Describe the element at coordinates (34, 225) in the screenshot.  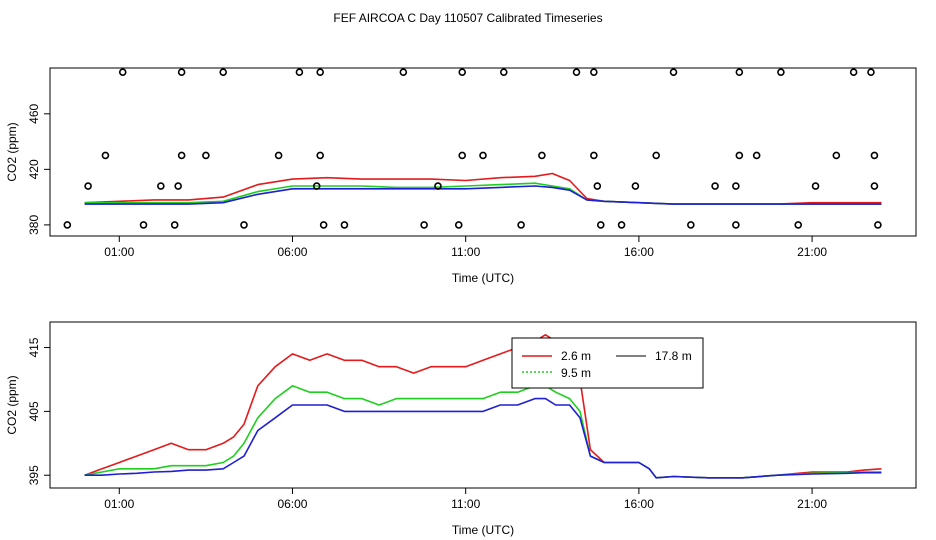
I see `y-tick-label: 380` at that location.